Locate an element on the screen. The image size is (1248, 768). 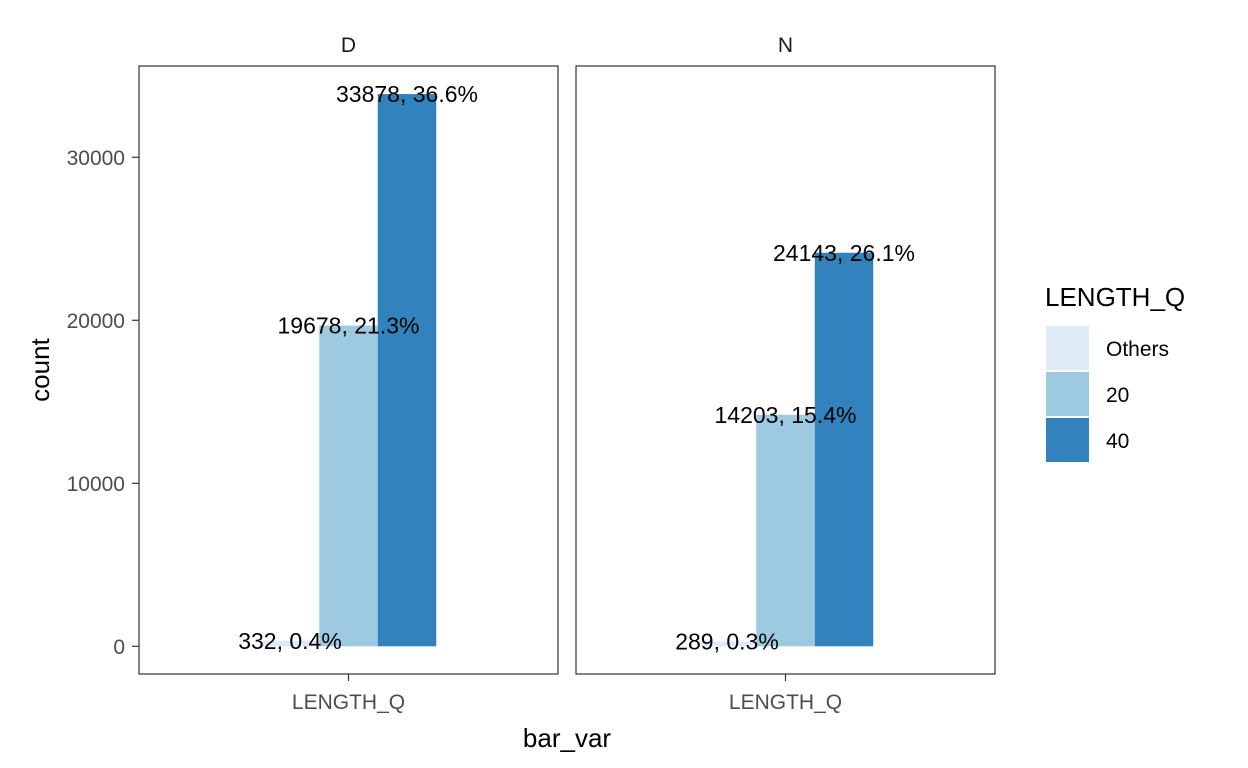
y-tick-label: 20000 is located at coordinates (96, 321).